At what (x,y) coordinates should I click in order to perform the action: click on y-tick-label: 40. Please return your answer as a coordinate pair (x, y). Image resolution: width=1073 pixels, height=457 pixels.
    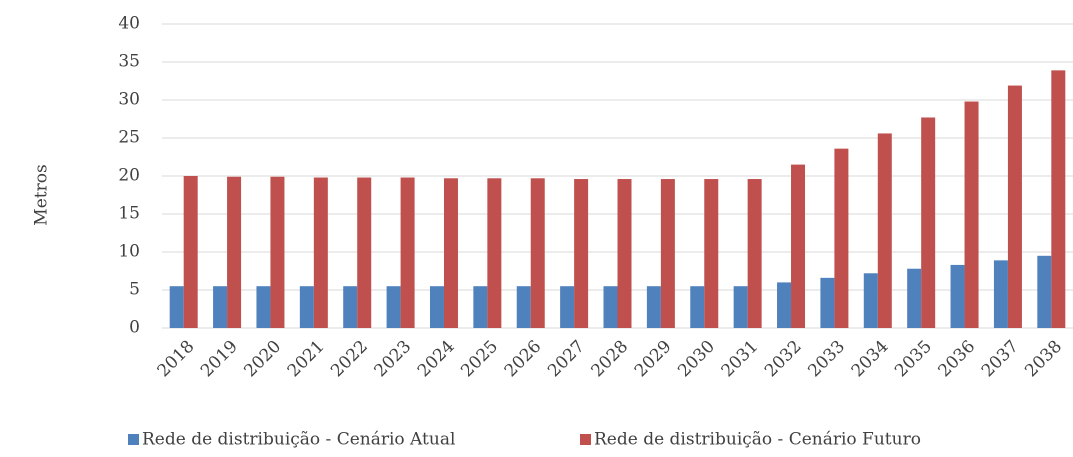
    Looking at the image, I should click on (129, 24).